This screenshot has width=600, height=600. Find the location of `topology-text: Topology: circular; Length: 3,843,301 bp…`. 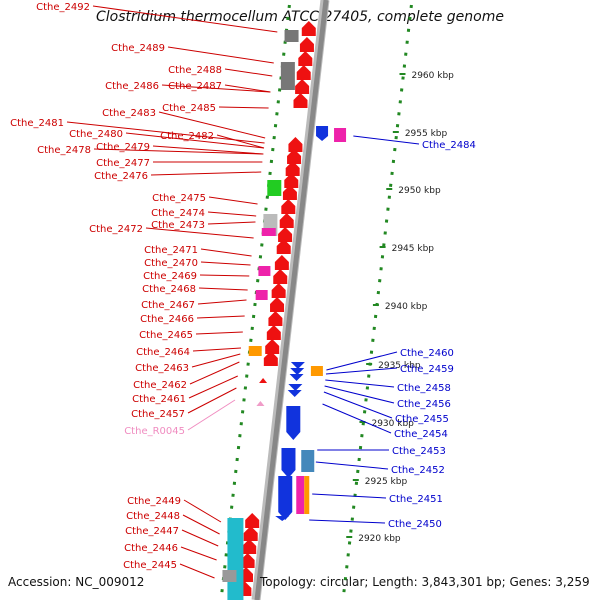

topology-text: Topology: circular; Length: 3,843,301 bp… is located at coordinates (425, 582).